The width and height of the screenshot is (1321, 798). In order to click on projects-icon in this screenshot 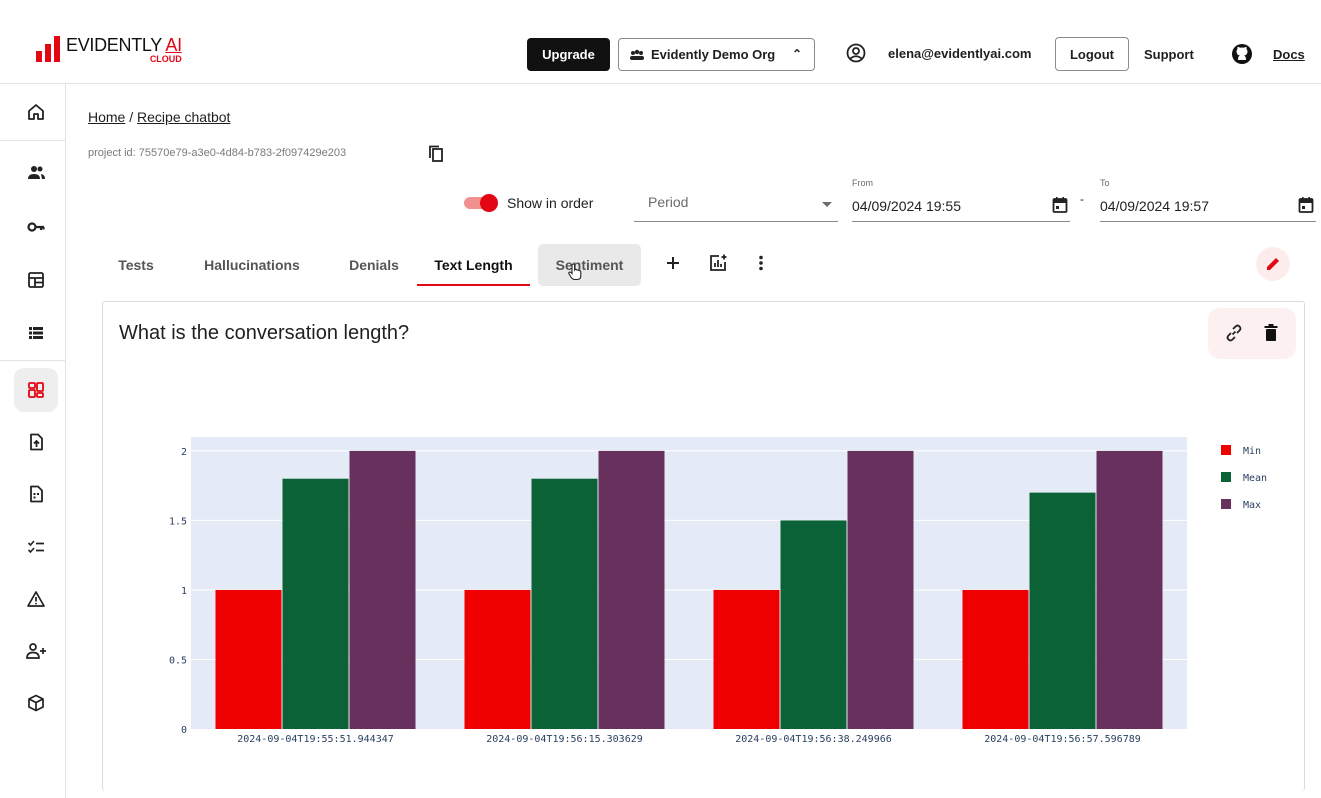, I will do `click(36, 390)`.